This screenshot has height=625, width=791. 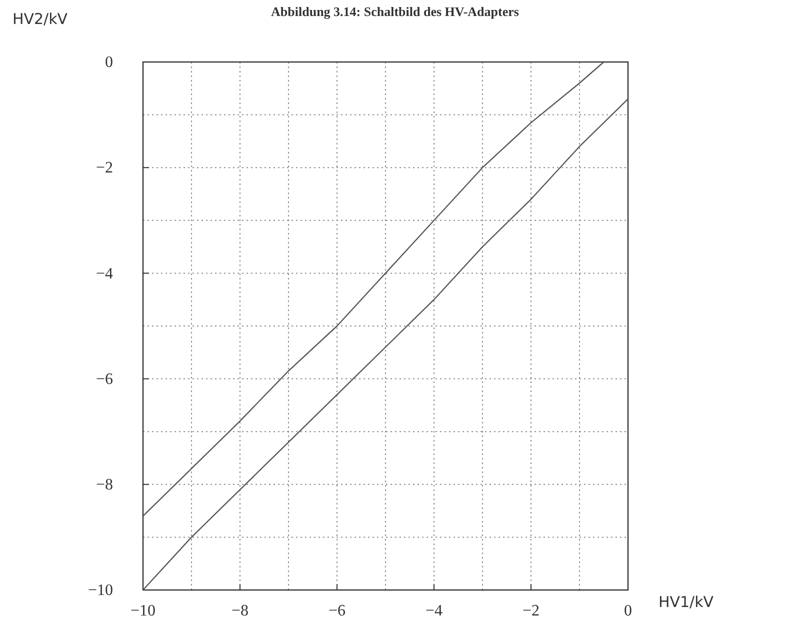 What do you see at coordinates (143, 611) in the screenshot?
I see `x-tick-label: −10` at bounding box center [143, 611].